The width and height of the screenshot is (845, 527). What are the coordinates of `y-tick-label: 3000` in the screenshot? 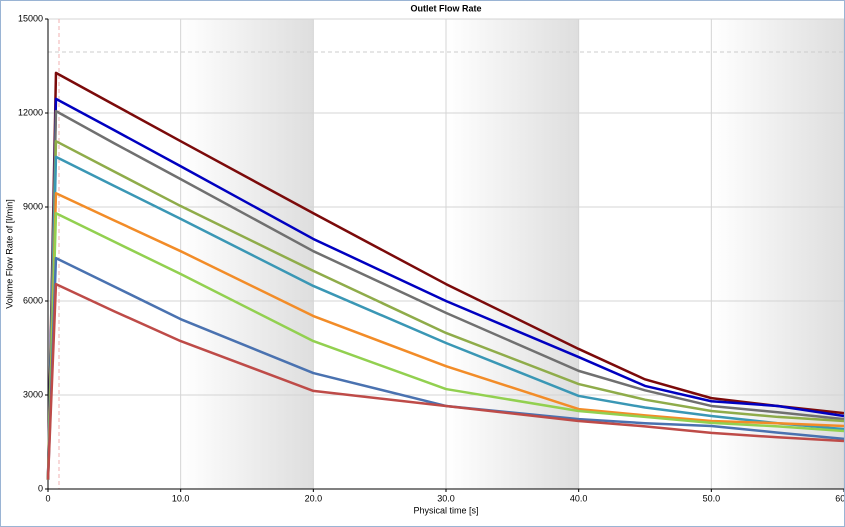 It's located at (33, 394).